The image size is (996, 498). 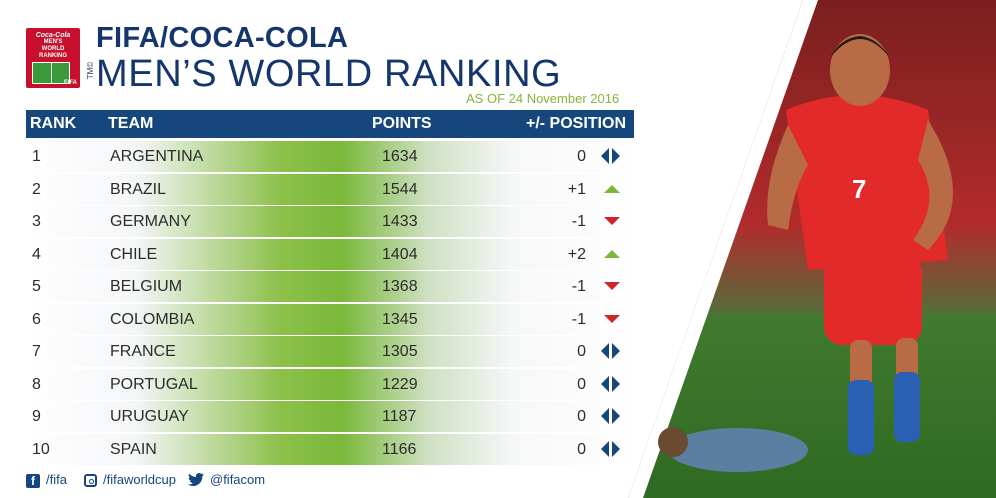 I want to click on title-ranking: MEN’S WORLD RANKING, so click(x=329, y=74).